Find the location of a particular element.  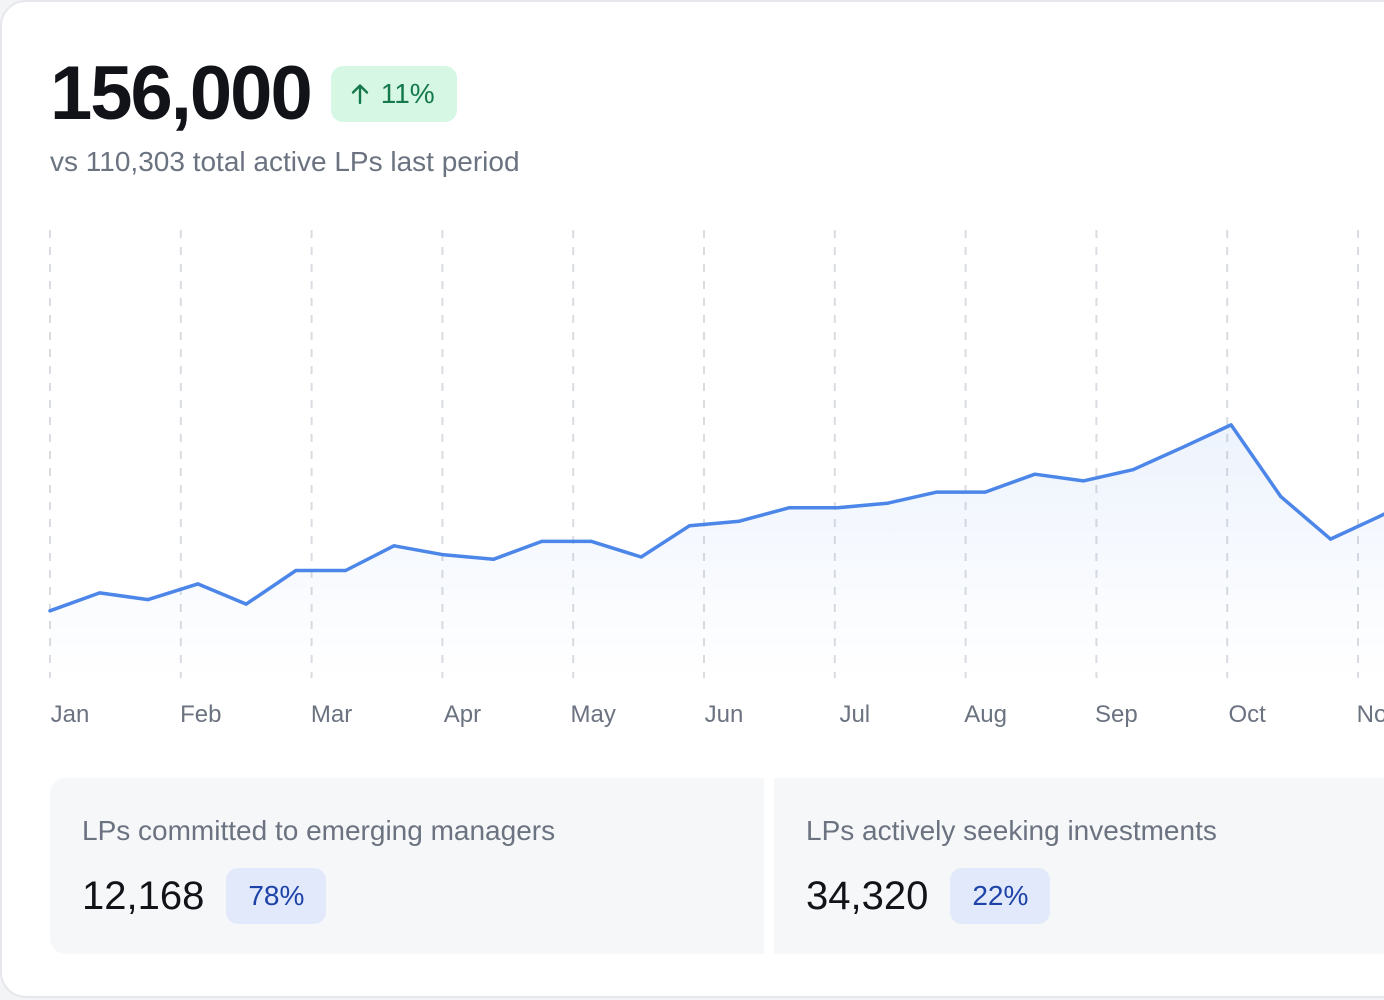

delta-badge: 11% is located at coordinates (393, 94).